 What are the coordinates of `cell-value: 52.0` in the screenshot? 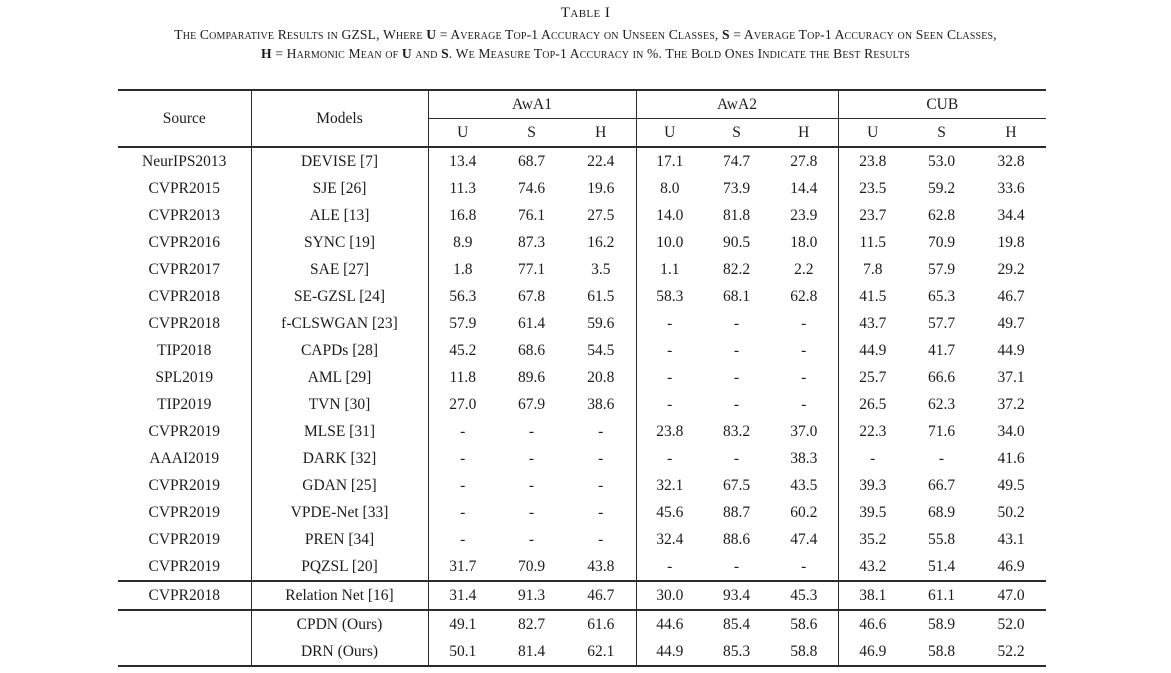 It's located at (1011, 623).